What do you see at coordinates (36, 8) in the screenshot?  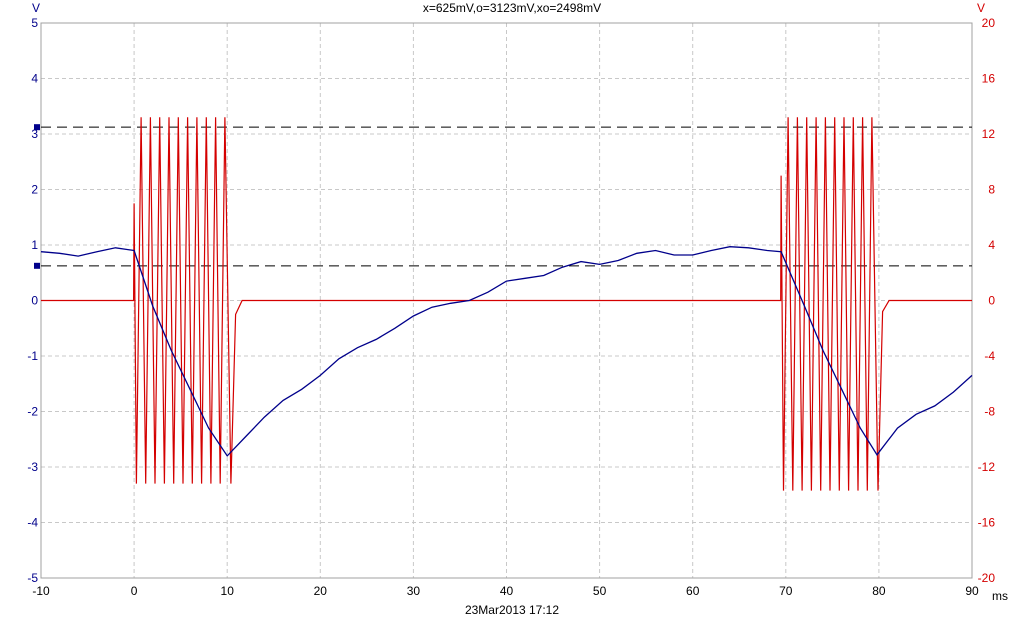 I see `y-left-unit: V` at bounding box center [36, 8].